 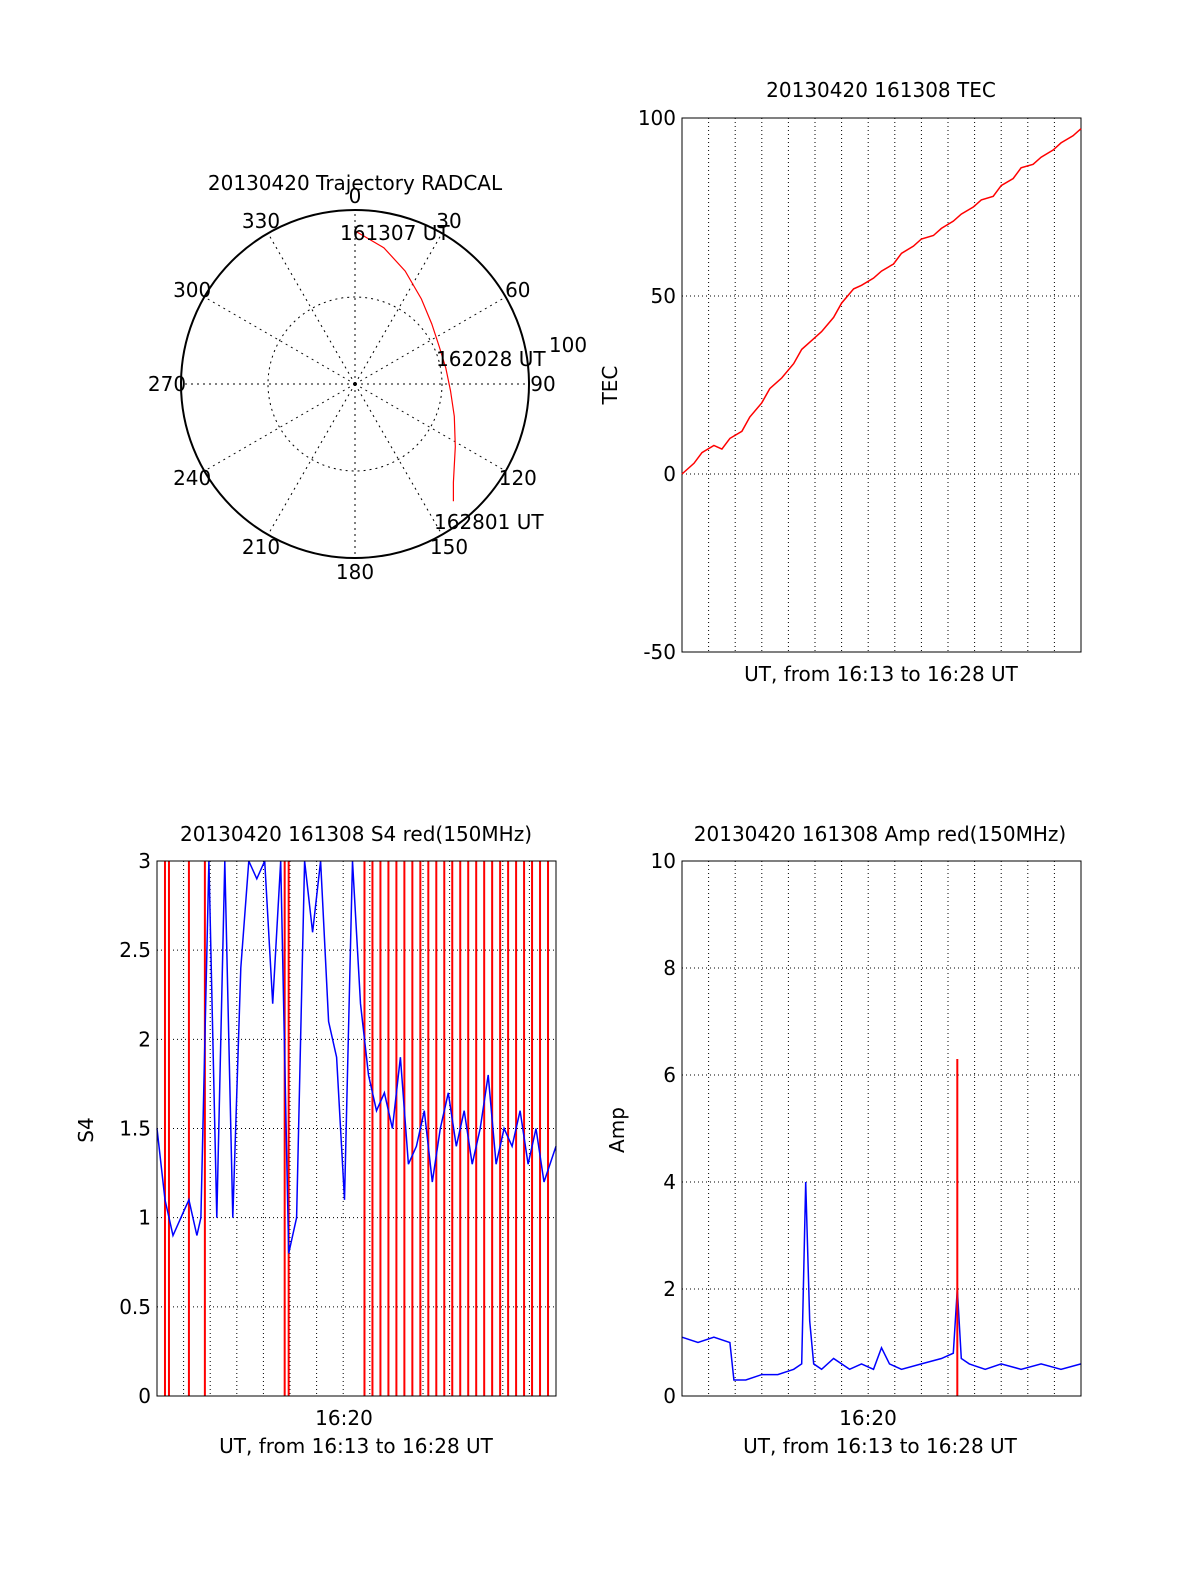 I want to click on polar-grid-circle, so click(x=355, y=384).